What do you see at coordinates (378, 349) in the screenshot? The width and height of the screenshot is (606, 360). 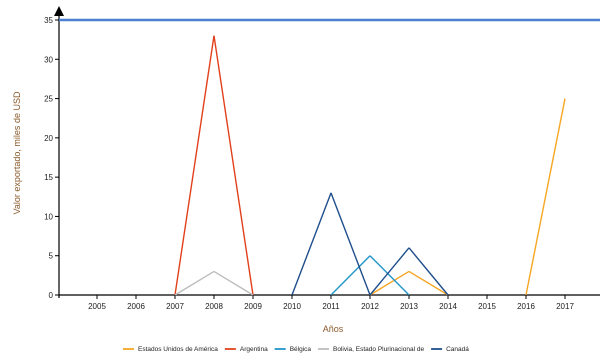 I see `legend-label: Bolivia, Estado Plurinacional de` at bounding box center [378, 349].